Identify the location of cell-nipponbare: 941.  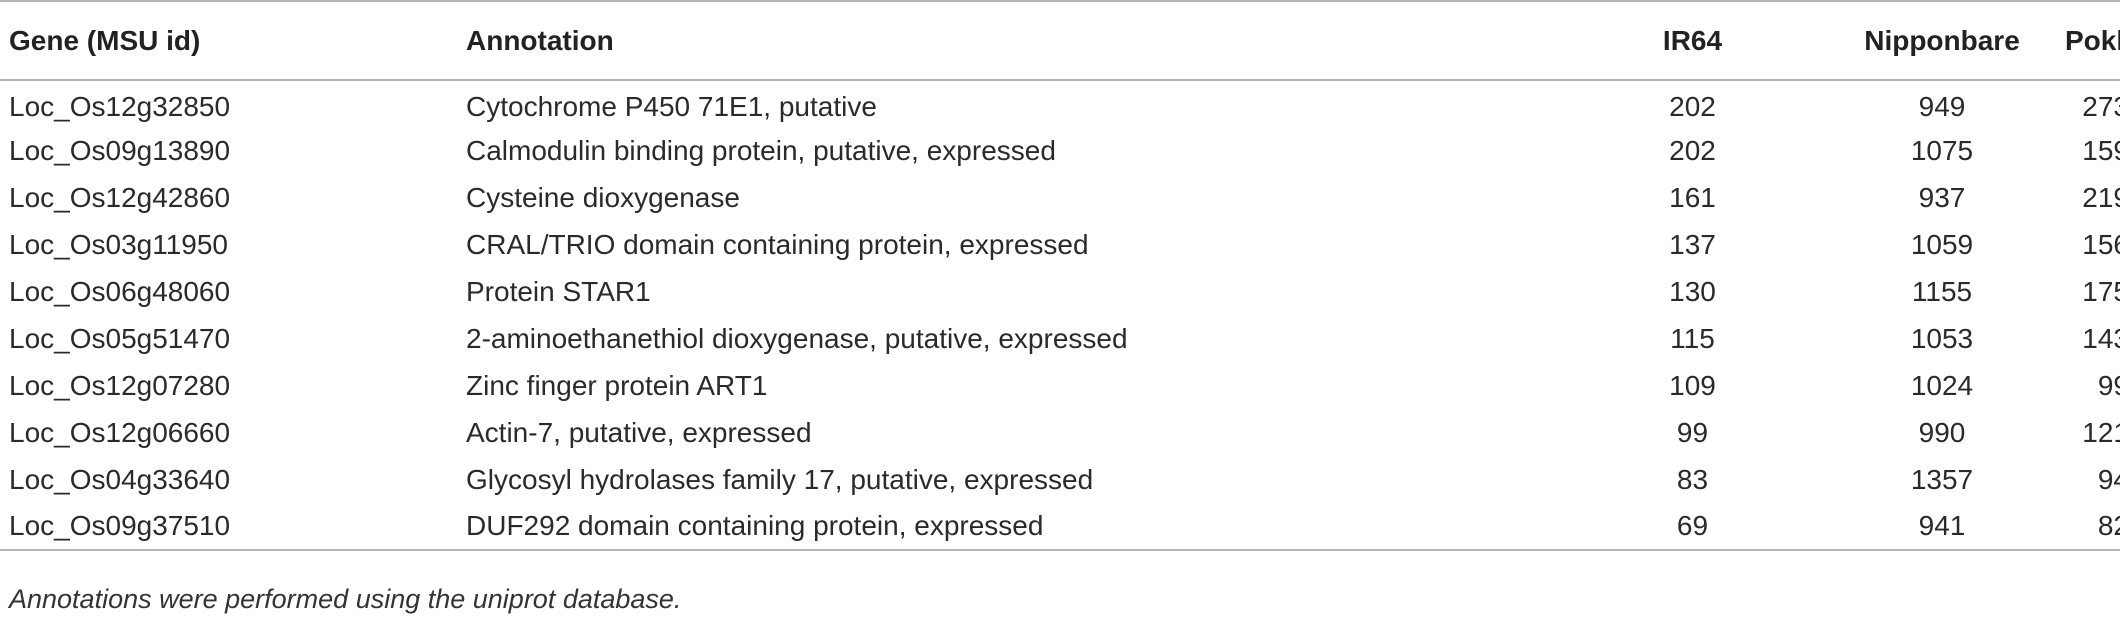
(1942, 527).